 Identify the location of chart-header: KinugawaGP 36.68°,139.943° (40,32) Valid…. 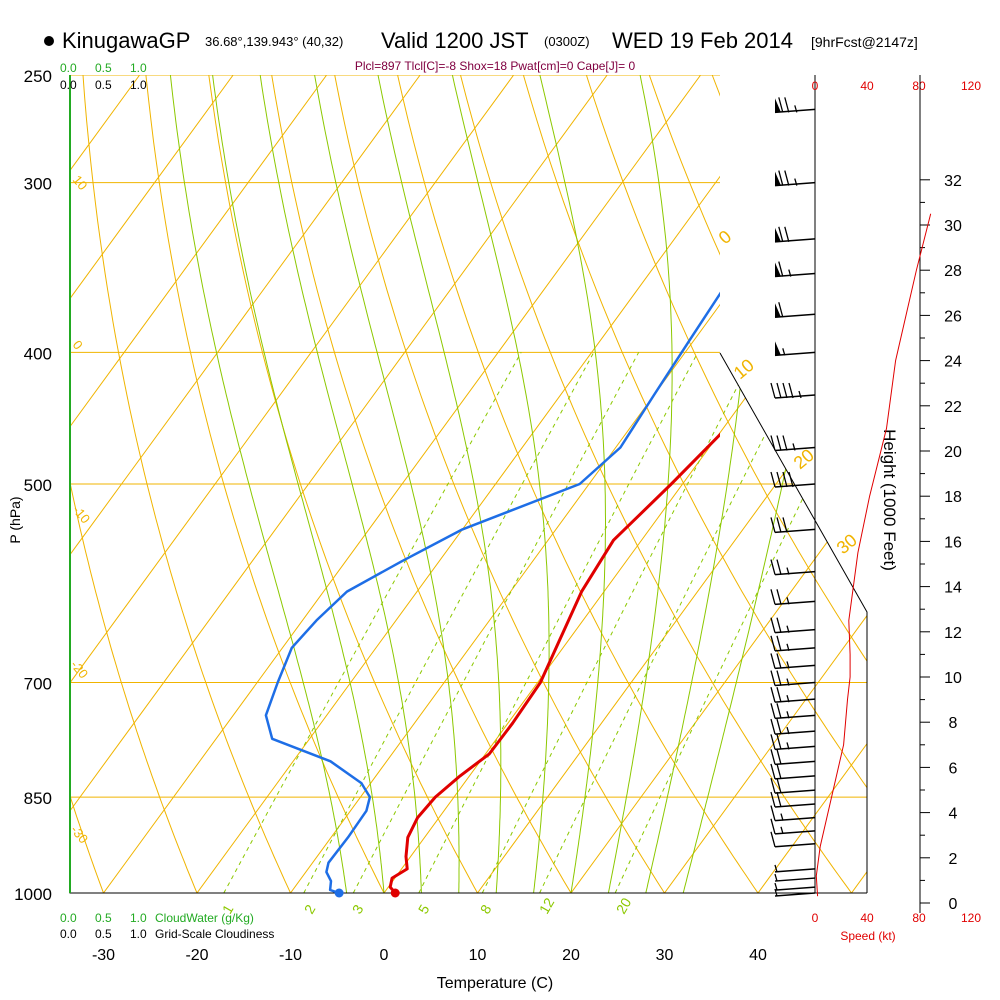
(500, 43).